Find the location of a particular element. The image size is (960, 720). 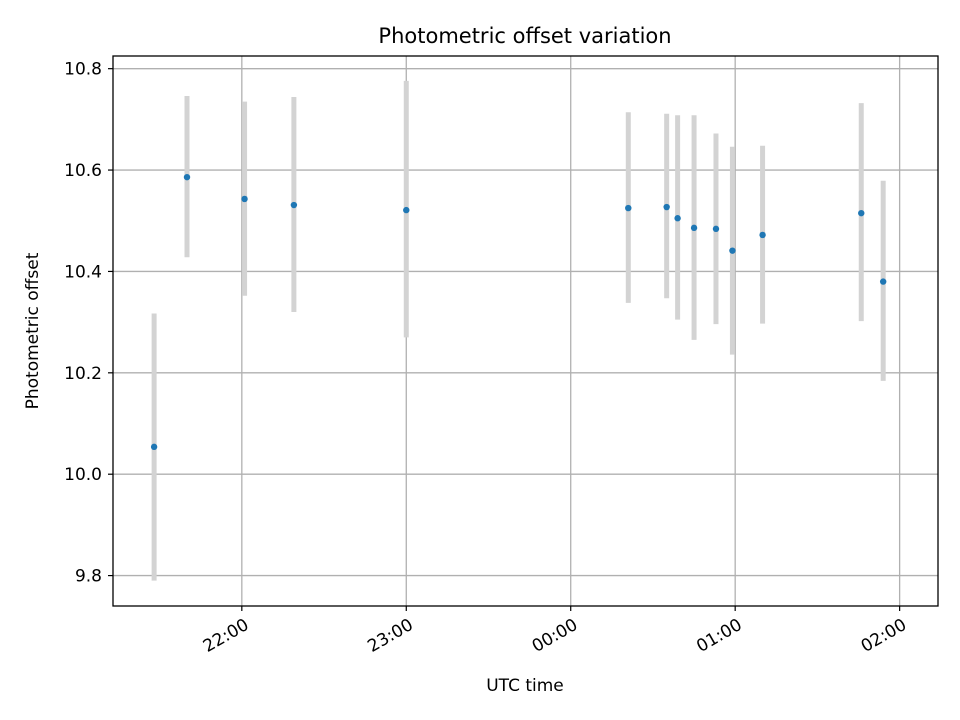

y-axis-title: Photometric offset is located at coordinates (33, 330).